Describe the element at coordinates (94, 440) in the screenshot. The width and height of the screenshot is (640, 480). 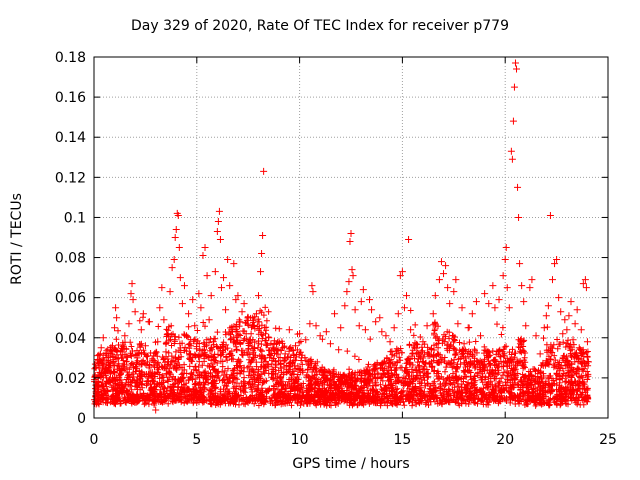
I see `x-tick-label: 0` at that location.